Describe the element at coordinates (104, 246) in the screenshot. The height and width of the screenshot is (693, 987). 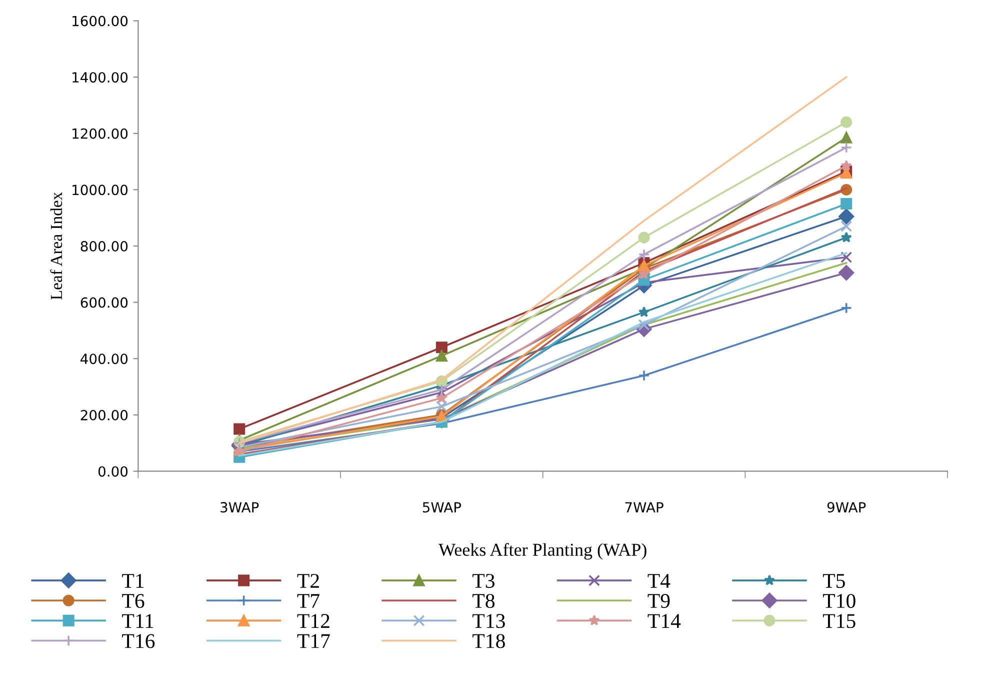
I see `y-tick-label: 800.00` at that location.